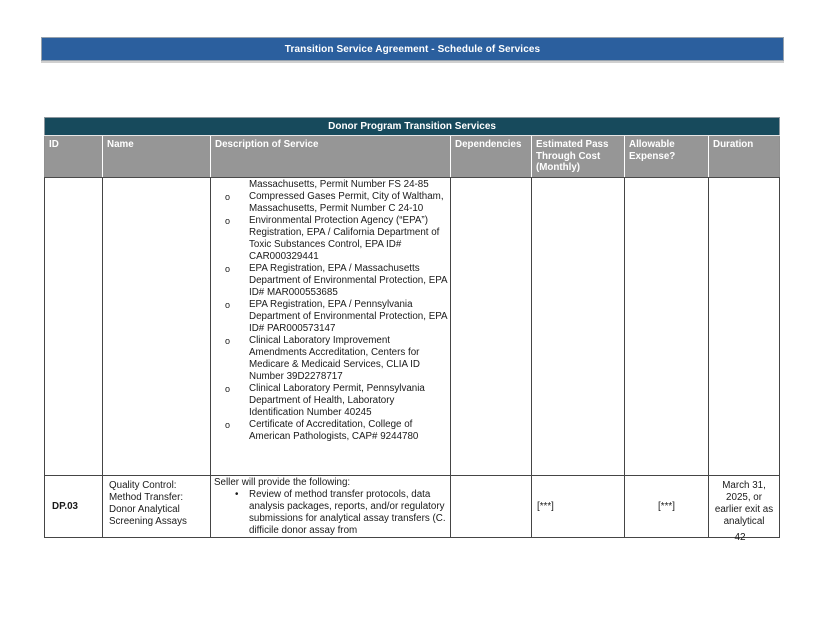 The image size is (820, 634). What do you see at coordinates (156, 326) in the screenshot?
I see `cell-name` at bounding box center [156, 326].